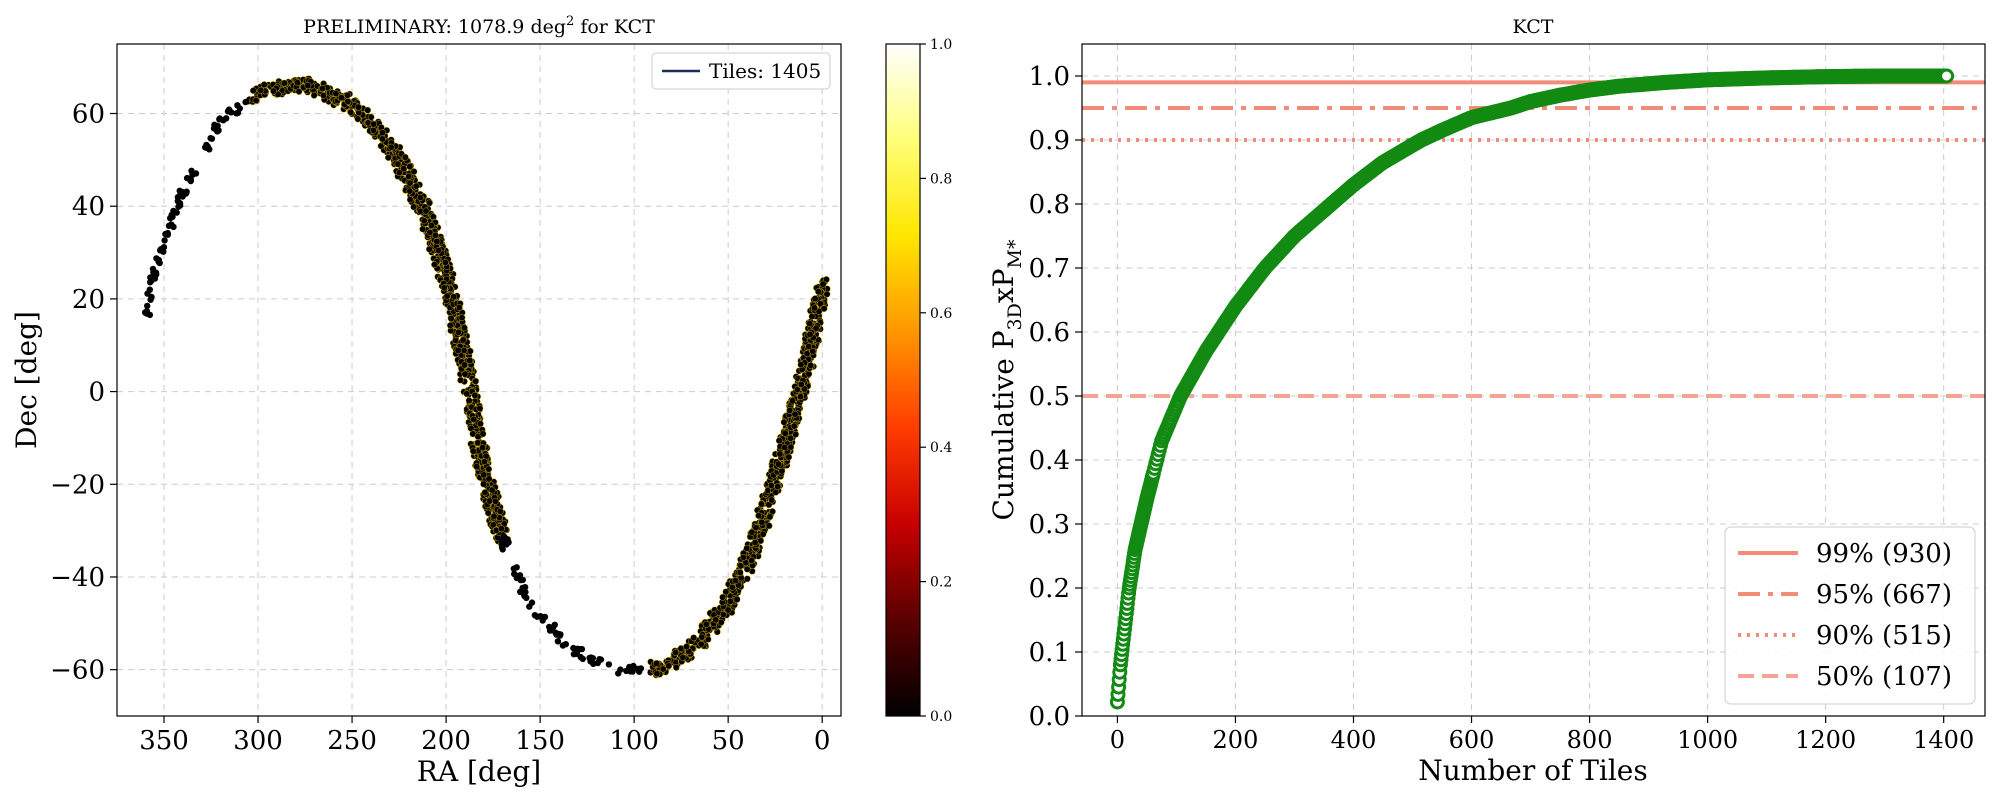 Image resolution: width=2000 pixels, height=800 pixels. Describe the element at coordinates (941, 717) in the screenshot. I see `colorbar-tick-label: 0.0` at that location.